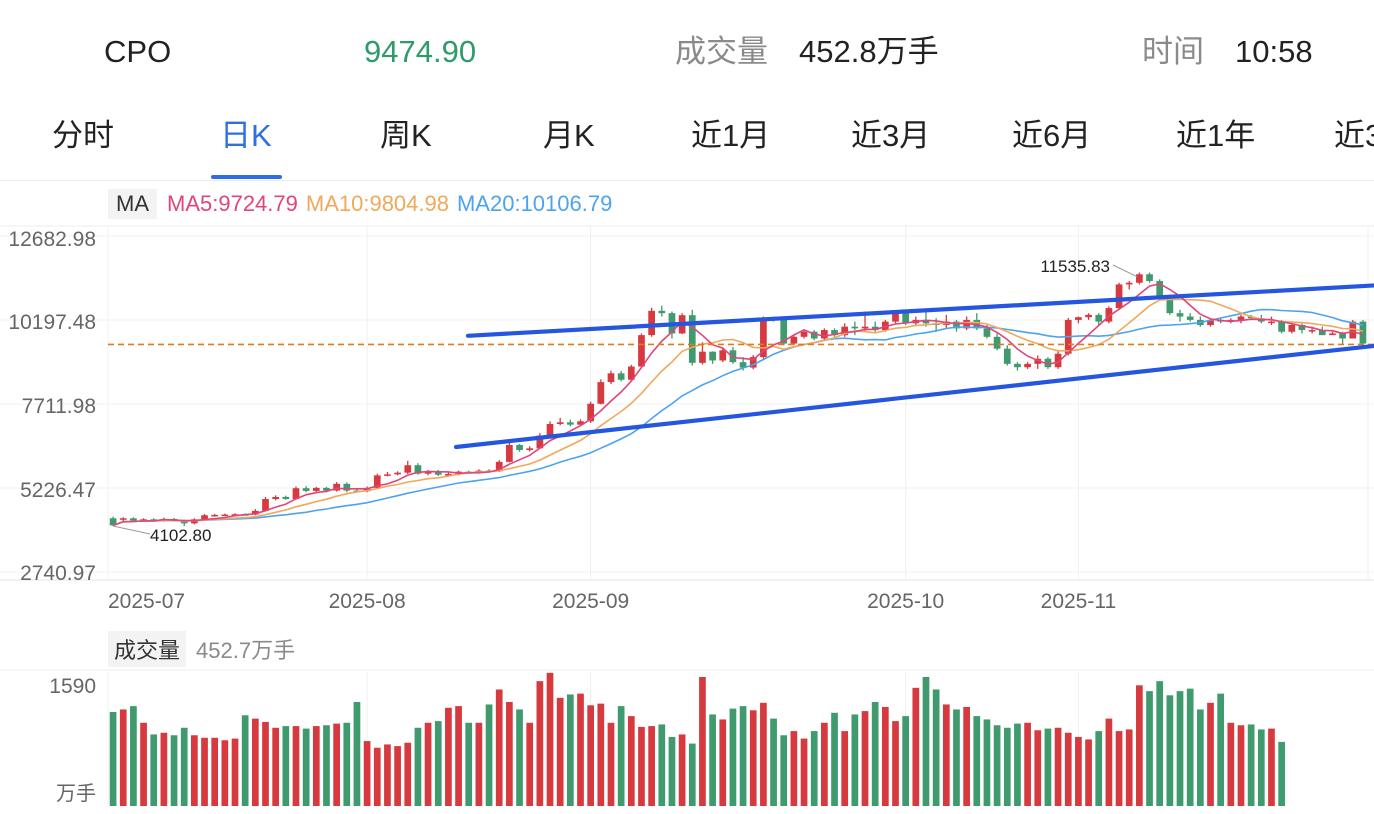  Describe the element at coordinates (891, 135) in the screenshot. I see `tab-3-months: 近3月` at that location.